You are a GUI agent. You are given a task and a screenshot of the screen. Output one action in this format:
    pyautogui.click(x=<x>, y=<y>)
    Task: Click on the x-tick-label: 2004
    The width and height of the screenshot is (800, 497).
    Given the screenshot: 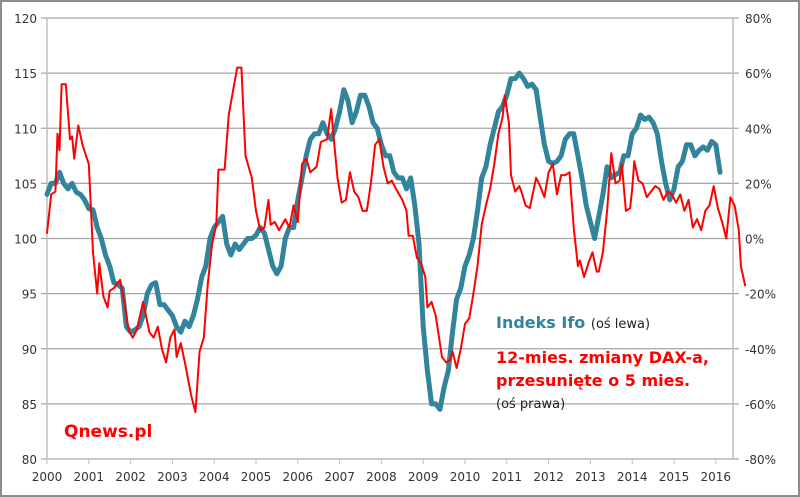 What is the action you would take?
    pyautogui.click(x=214, y=477)
    